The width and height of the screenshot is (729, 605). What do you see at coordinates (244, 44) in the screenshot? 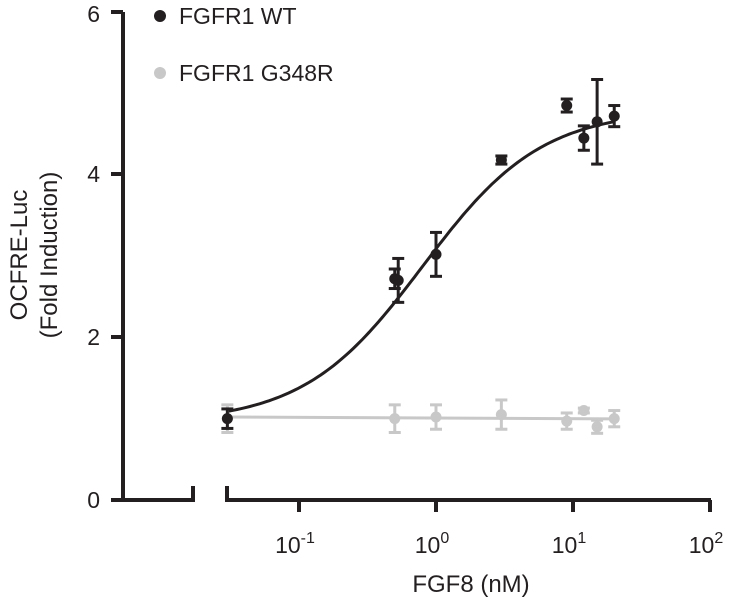
I see `legend: FGFR1 WT FGFR1 G348R` at bounding box center [244, 44].